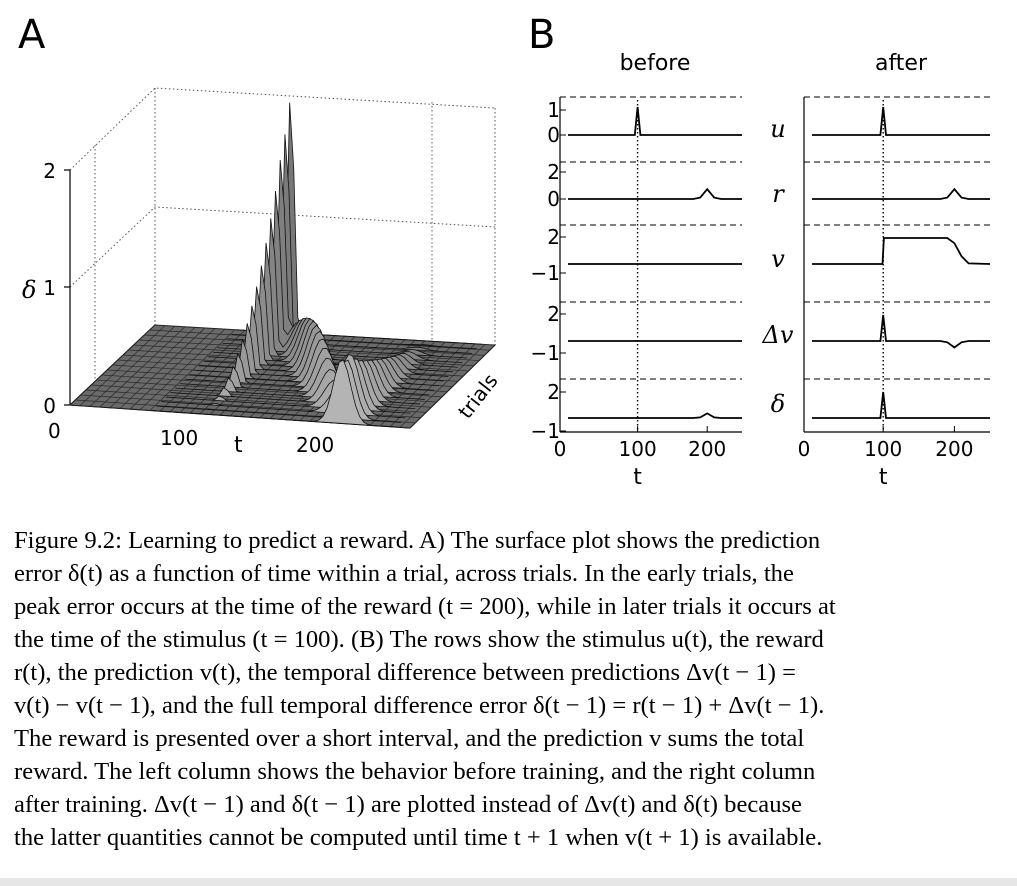  What do you see at coordinates (49, 288) in the screenshot?
I see `panel-a-z-tick-1: 1` at bounding box center [49, 288].